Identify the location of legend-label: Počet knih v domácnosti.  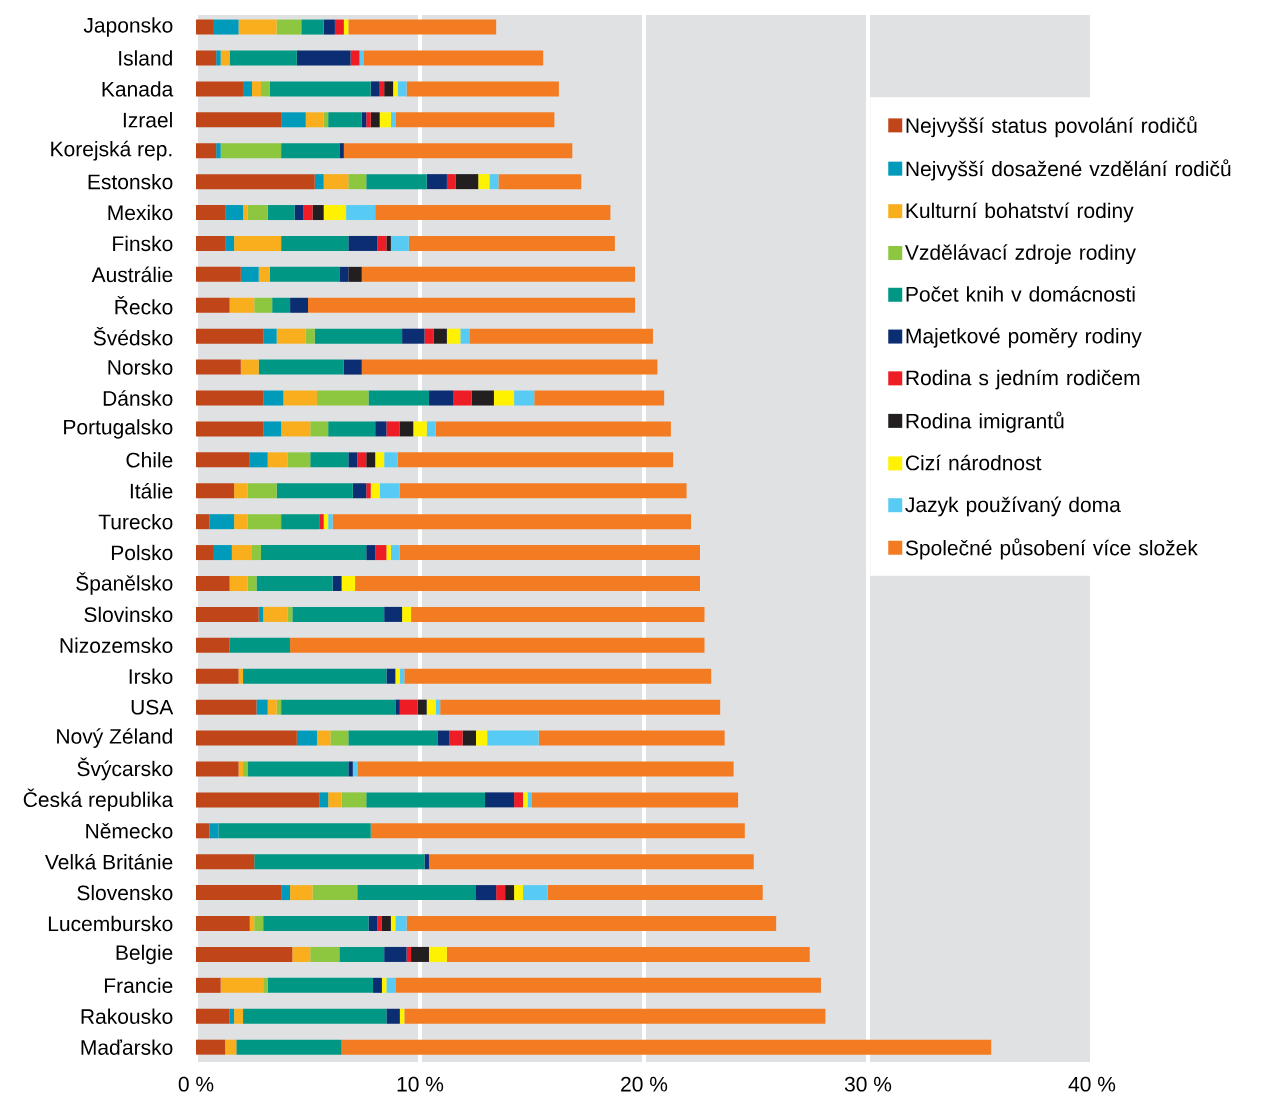
(1020, 294).